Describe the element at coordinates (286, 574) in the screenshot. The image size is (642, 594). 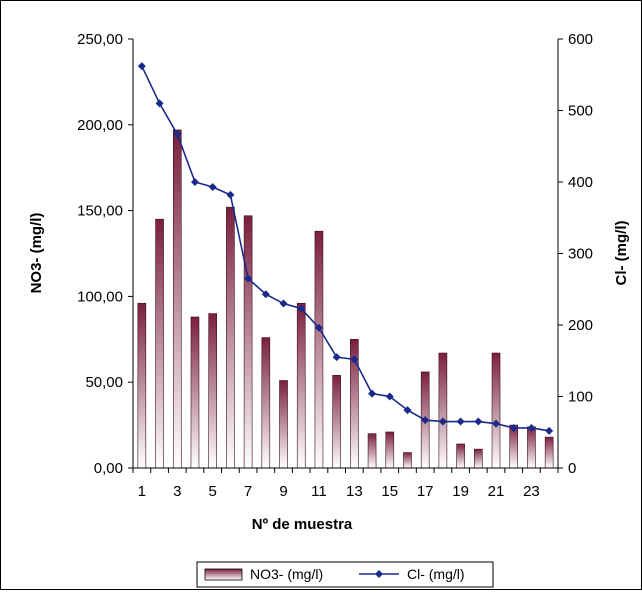
I see `legend-label-no3: NO3- (mg/l)` at that location.